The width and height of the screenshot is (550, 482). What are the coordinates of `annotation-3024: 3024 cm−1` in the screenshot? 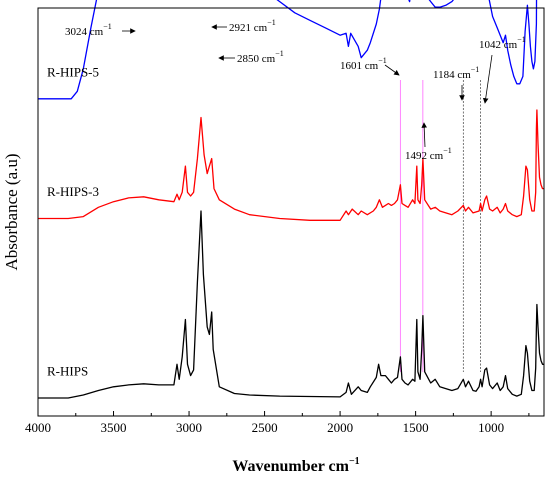 It's located at (88, 30).